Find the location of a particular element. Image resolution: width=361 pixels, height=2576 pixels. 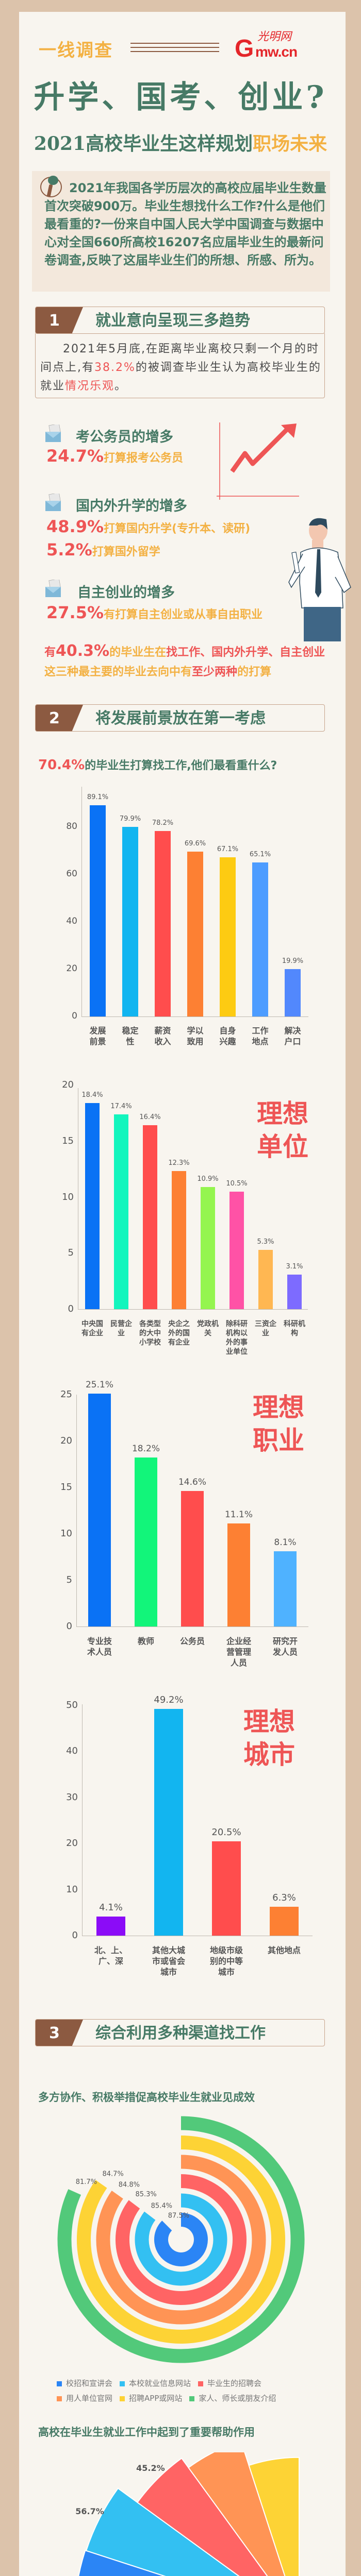

rose-value-label: 45.2% is located at coordinates (150, 2468).